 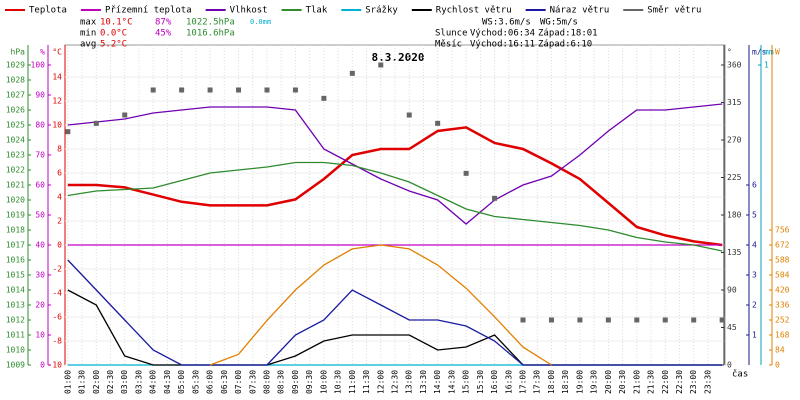 What do you see at coordinates (608, 382) in the screenshot?
I see `x-tick-label: 20:00` at bounding box center [608, 382].